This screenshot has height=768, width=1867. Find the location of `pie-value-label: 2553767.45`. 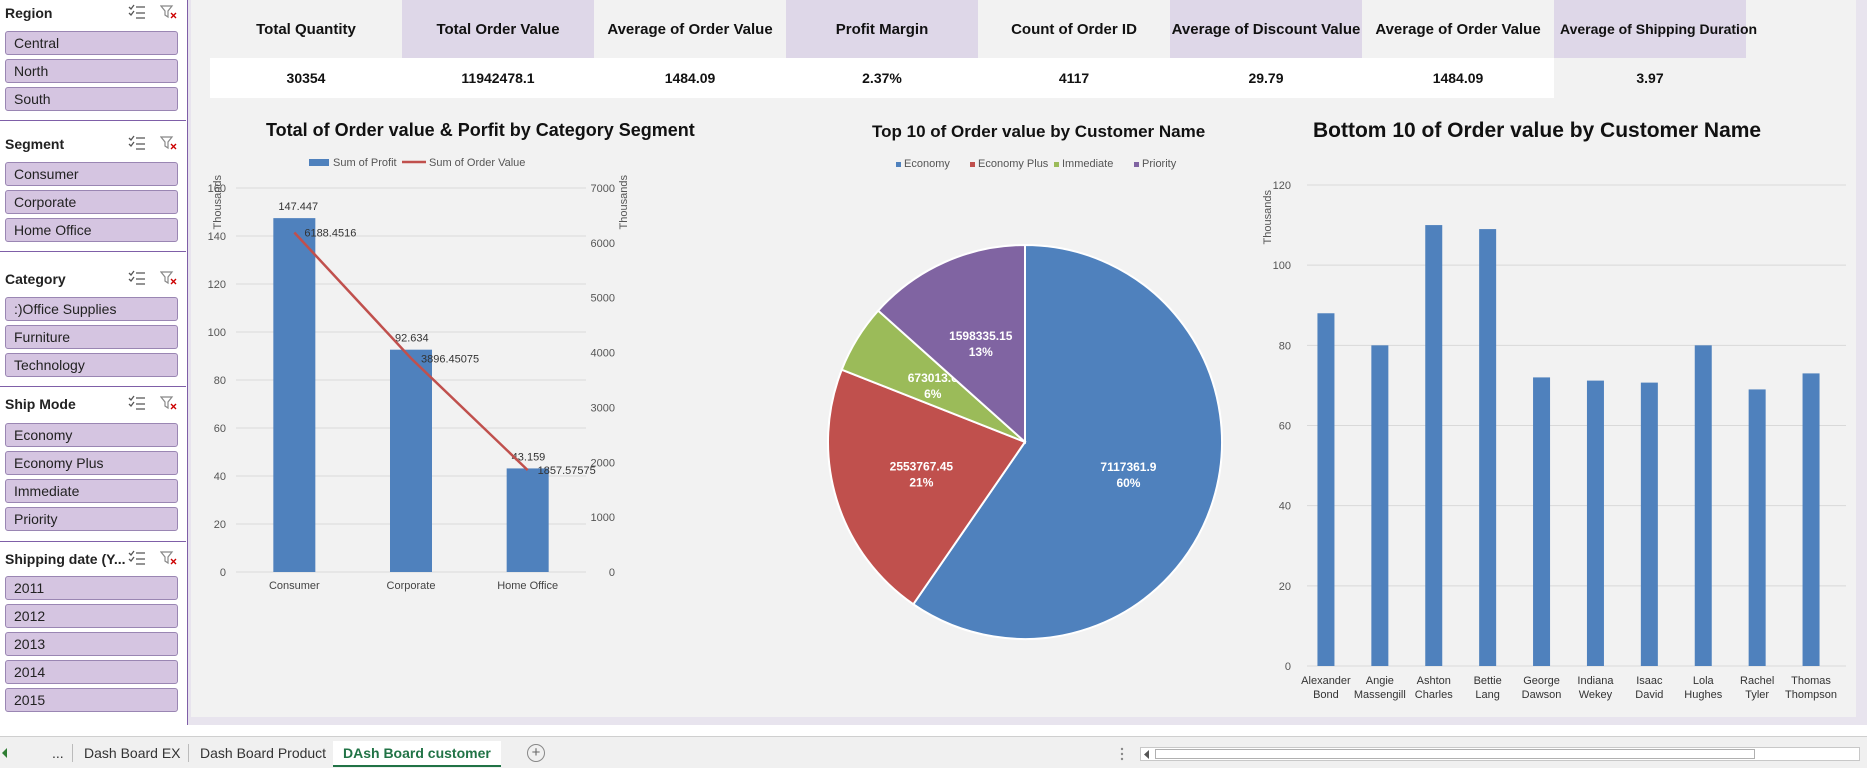

pie-value-label: 2553767.45 is located at coordinates (922, 467).